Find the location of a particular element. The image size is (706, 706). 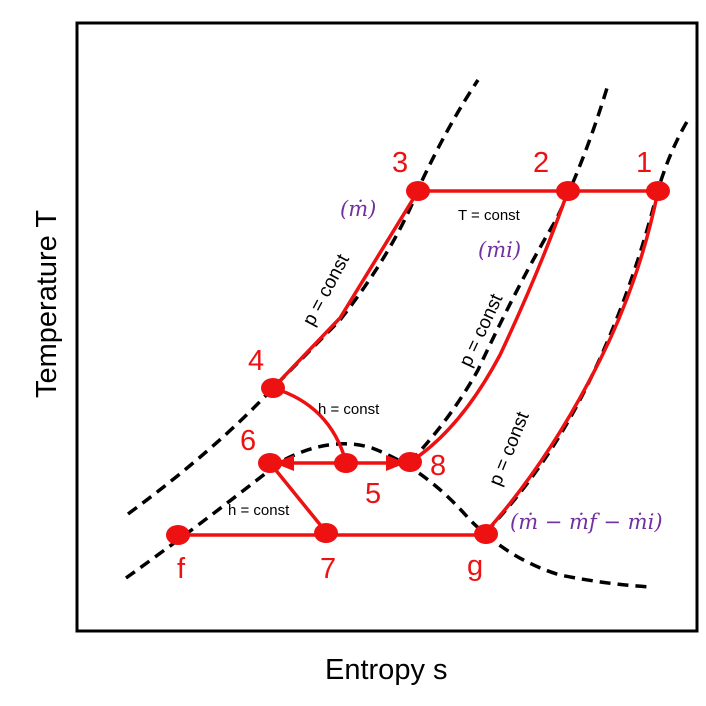

label-2: 2 is located at coordinates (541, 163).